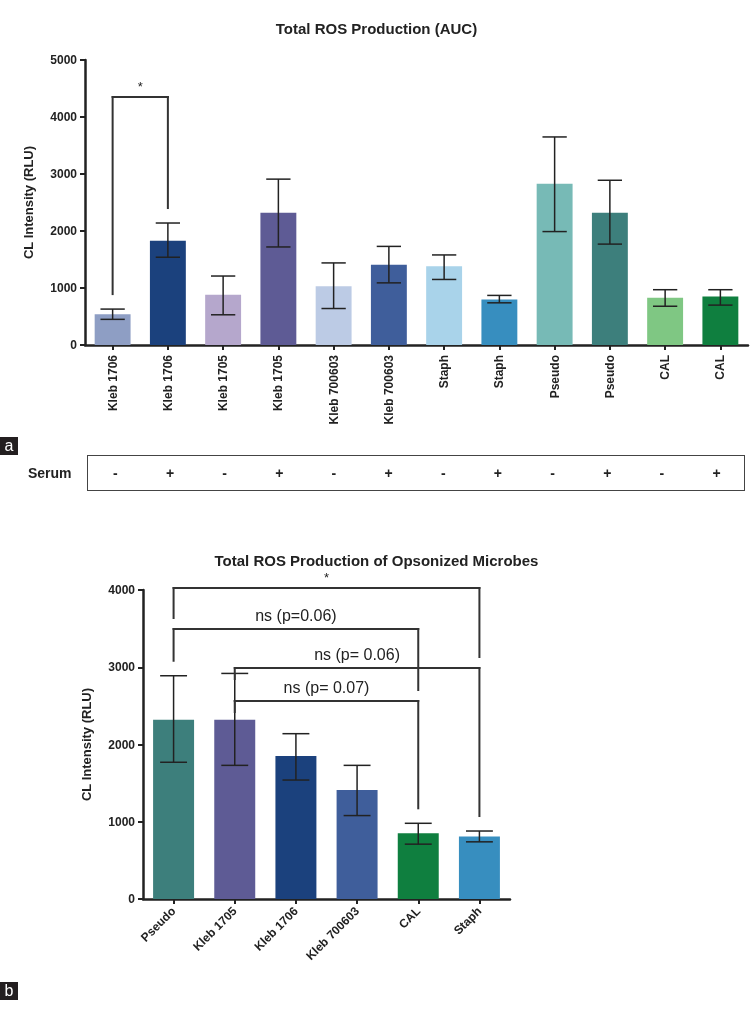 The image size is (753, 1031). I want to click on text: a, so click(9, 446).